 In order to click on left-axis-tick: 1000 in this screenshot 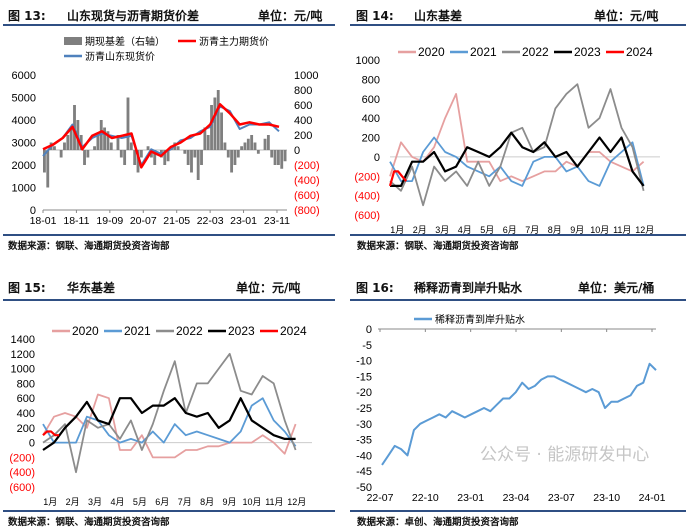, I will do `click(24, 189)`.